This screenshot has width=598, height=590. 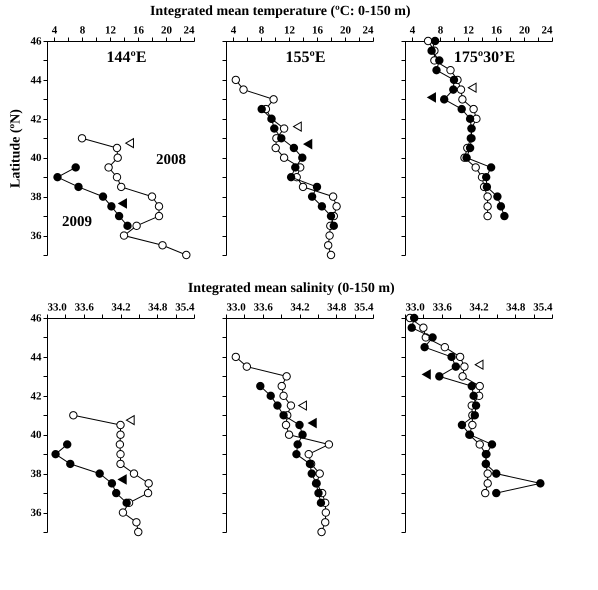 What do you see at coordinates (280, 11) in the screenshot?
I see `x-axis-title: Integrated mean temperature (ºC: 0-150 m)` at bounding box center [280, 11].